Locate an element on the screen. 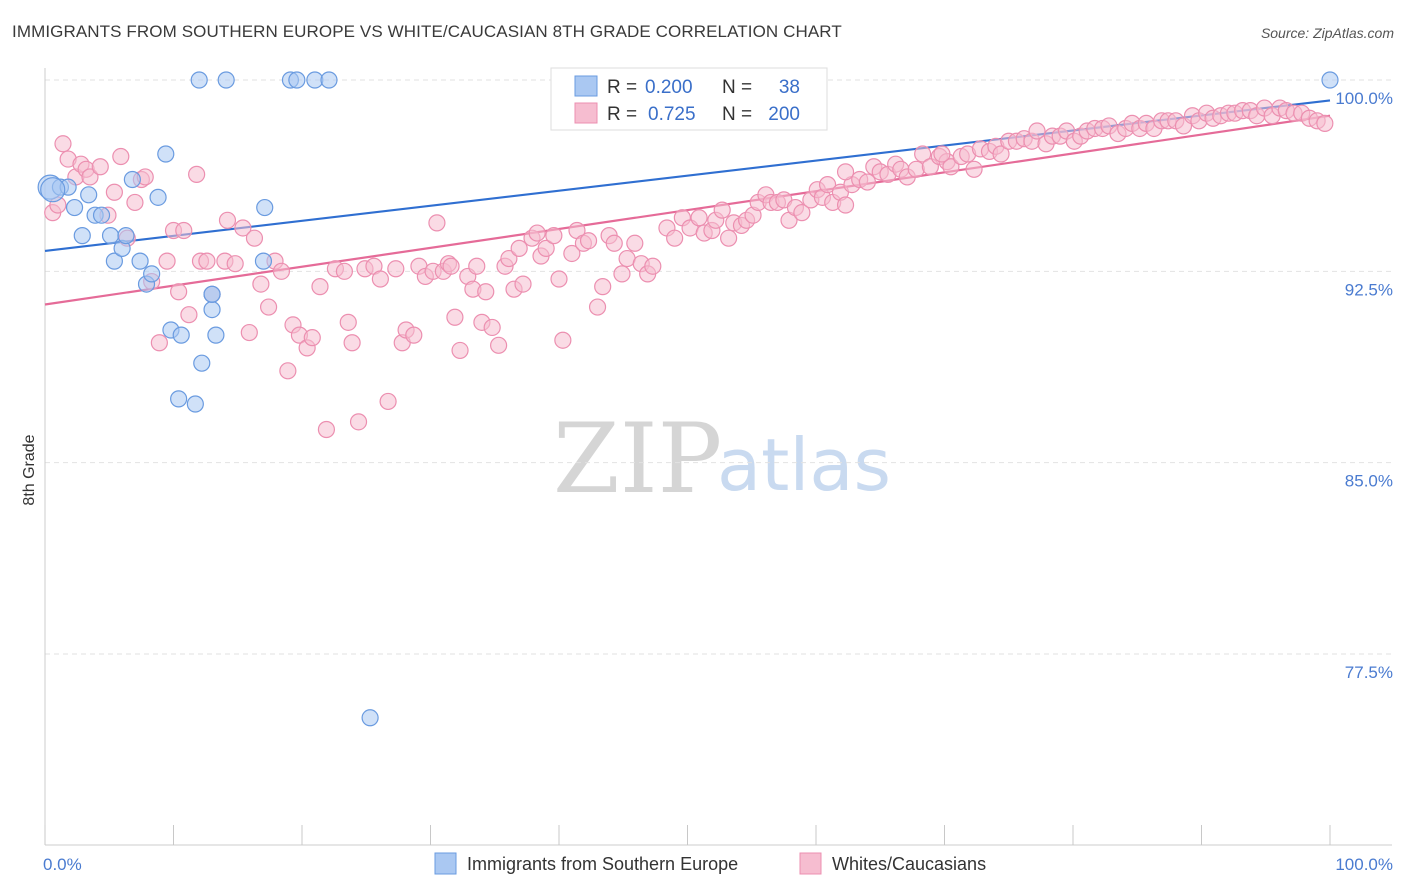 The image size is (1406, 892). bottom-legend-swatch-pink is located at coordinates (810, 863).